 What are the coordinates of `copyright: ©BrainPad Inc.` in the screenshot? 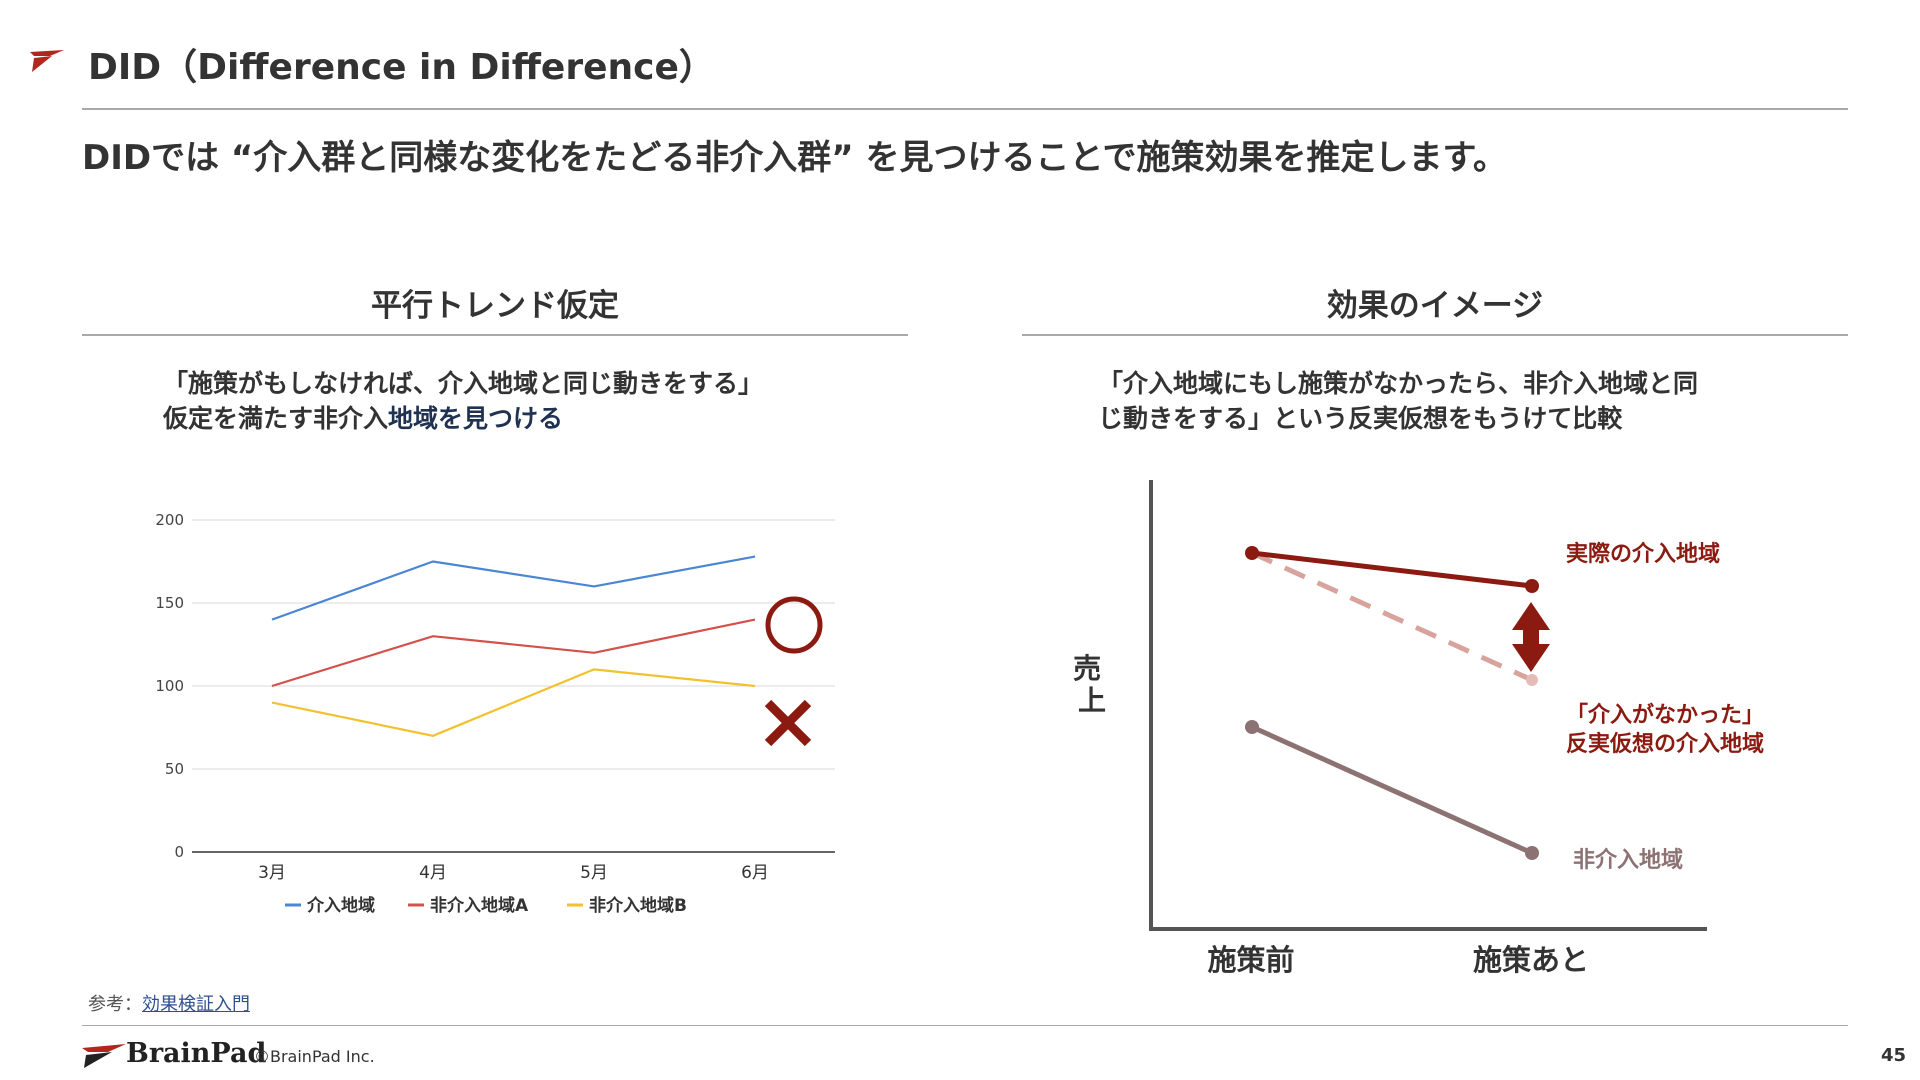 It's located at (314, 1056).